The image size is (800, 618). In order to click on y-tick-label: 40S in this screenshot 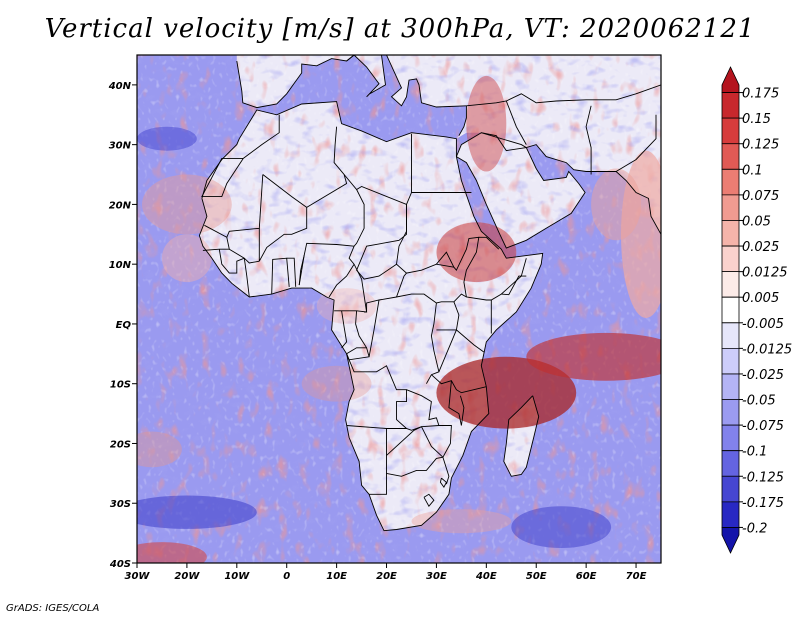, I will do `click(120, 564)`.